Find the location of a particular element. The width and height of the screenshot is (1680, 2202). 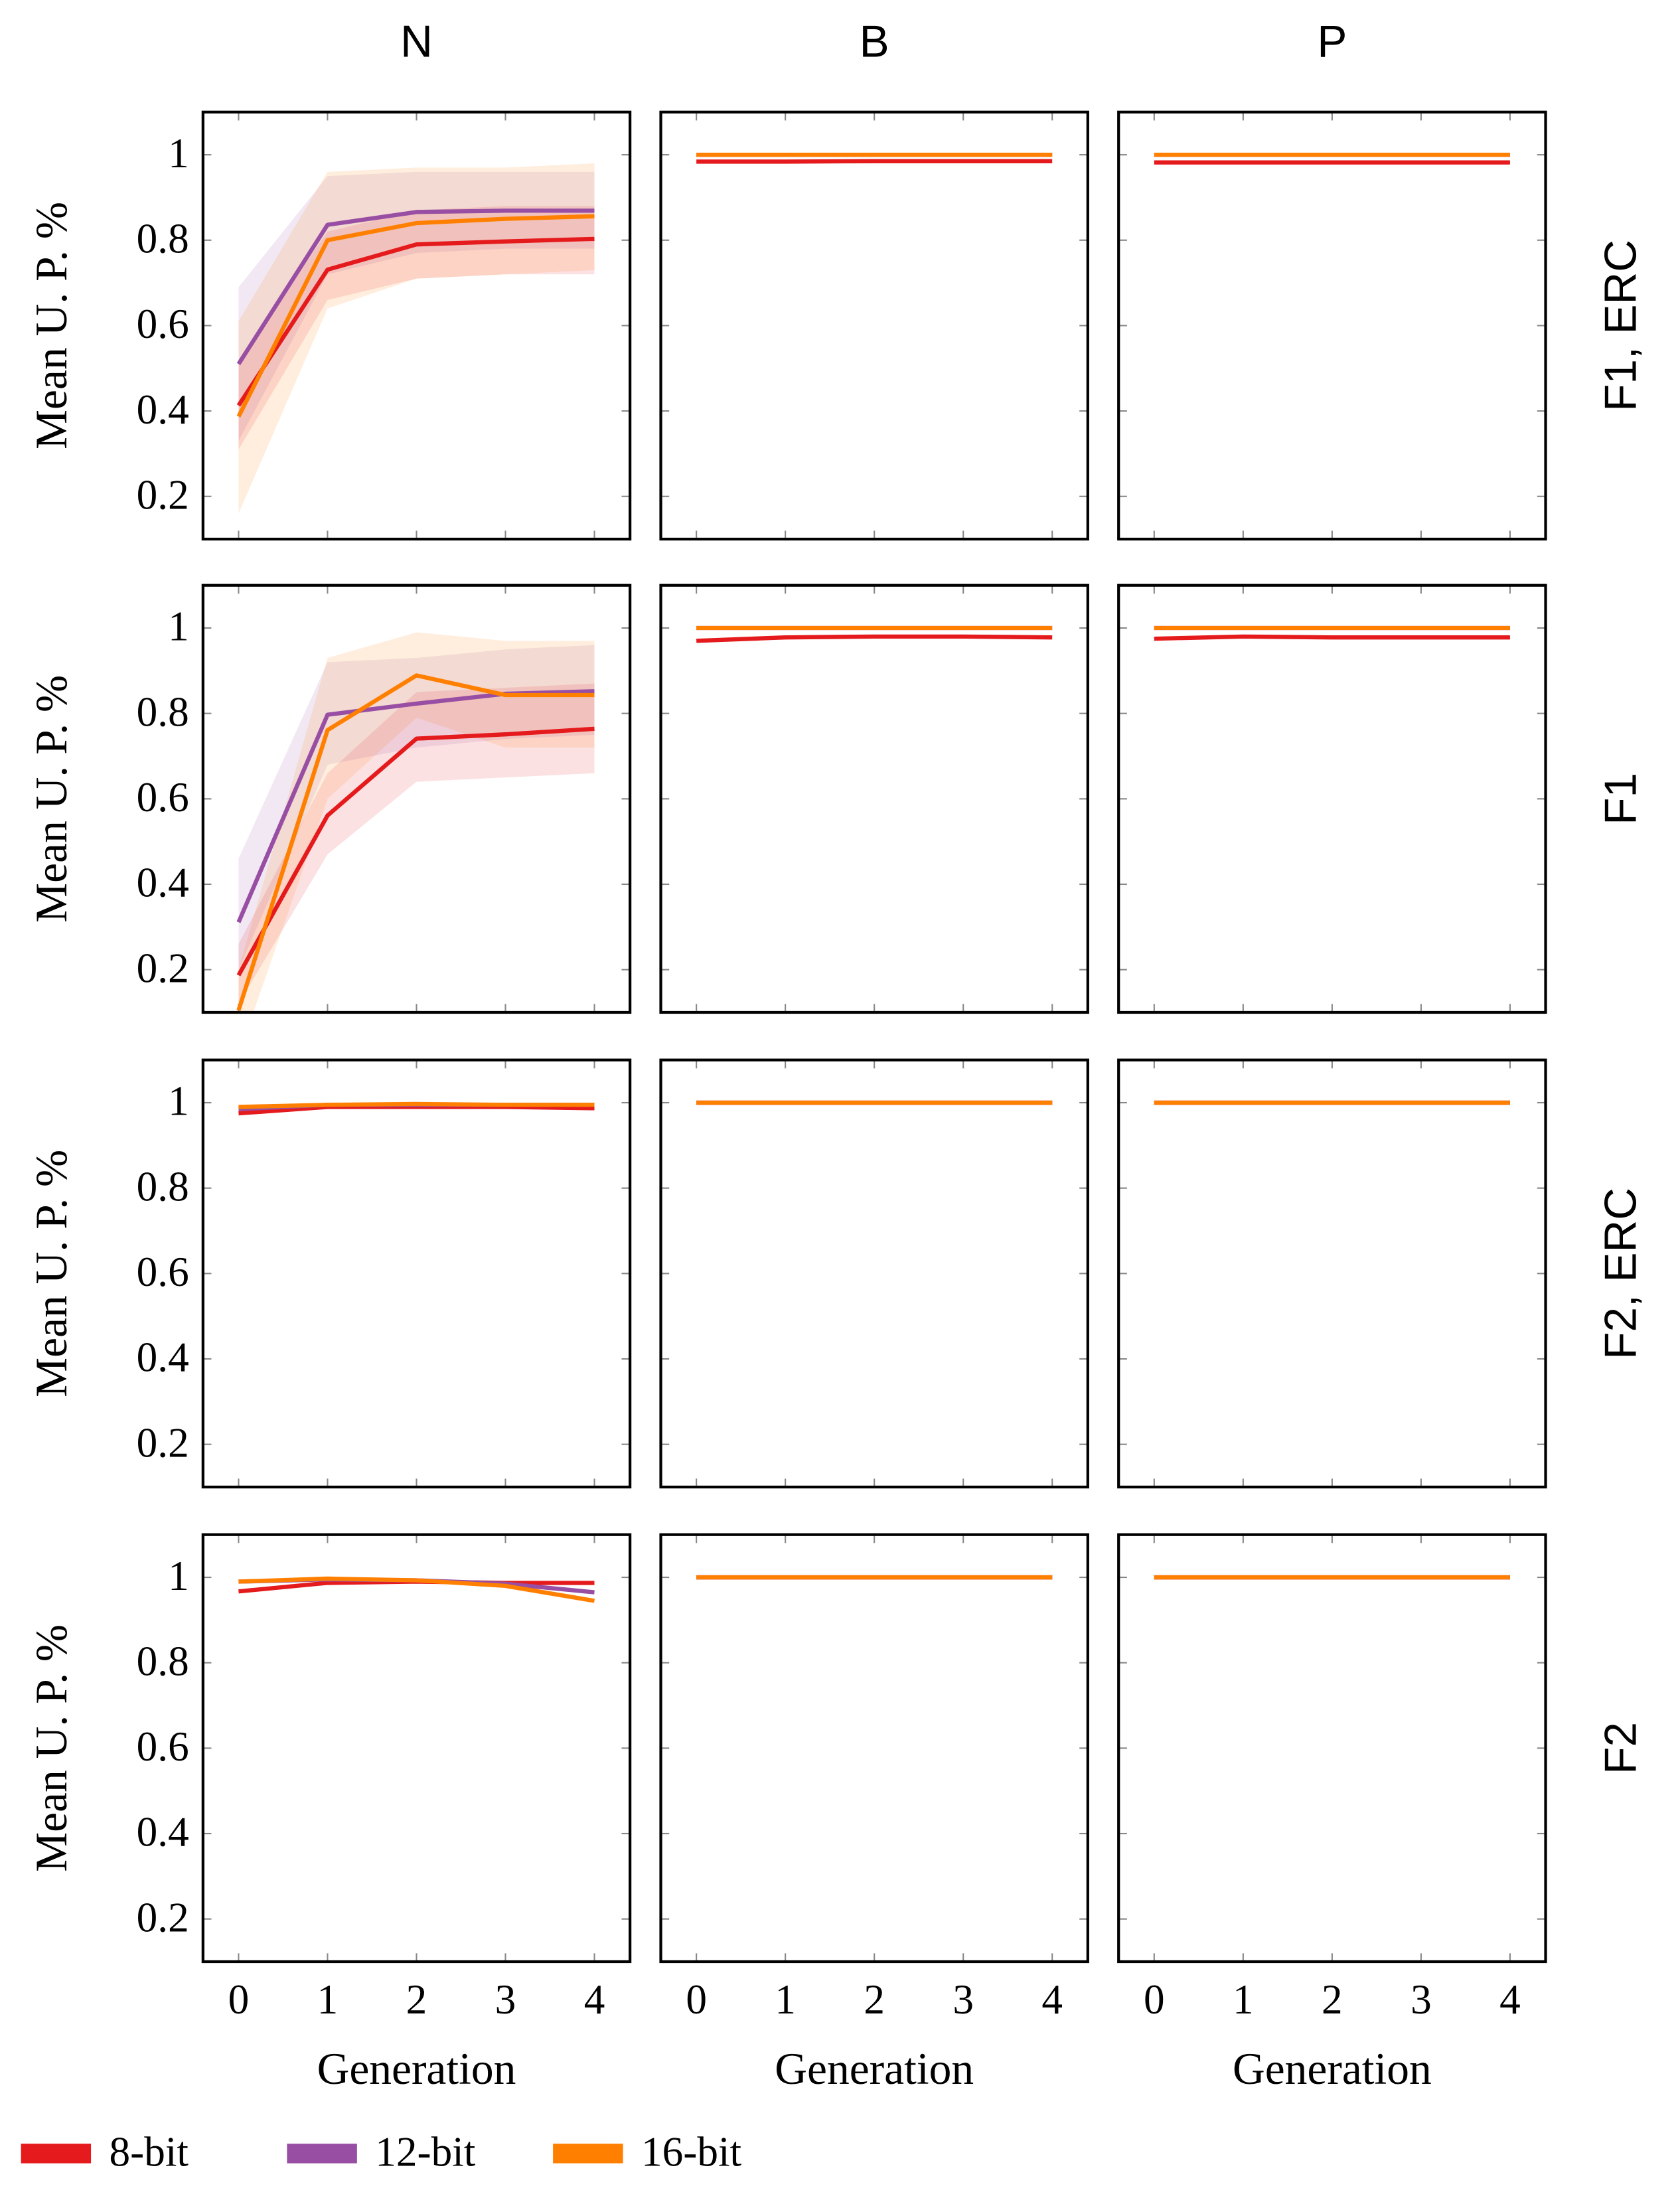

legend-label: 16-bit is located at coordinates (691, 2152).